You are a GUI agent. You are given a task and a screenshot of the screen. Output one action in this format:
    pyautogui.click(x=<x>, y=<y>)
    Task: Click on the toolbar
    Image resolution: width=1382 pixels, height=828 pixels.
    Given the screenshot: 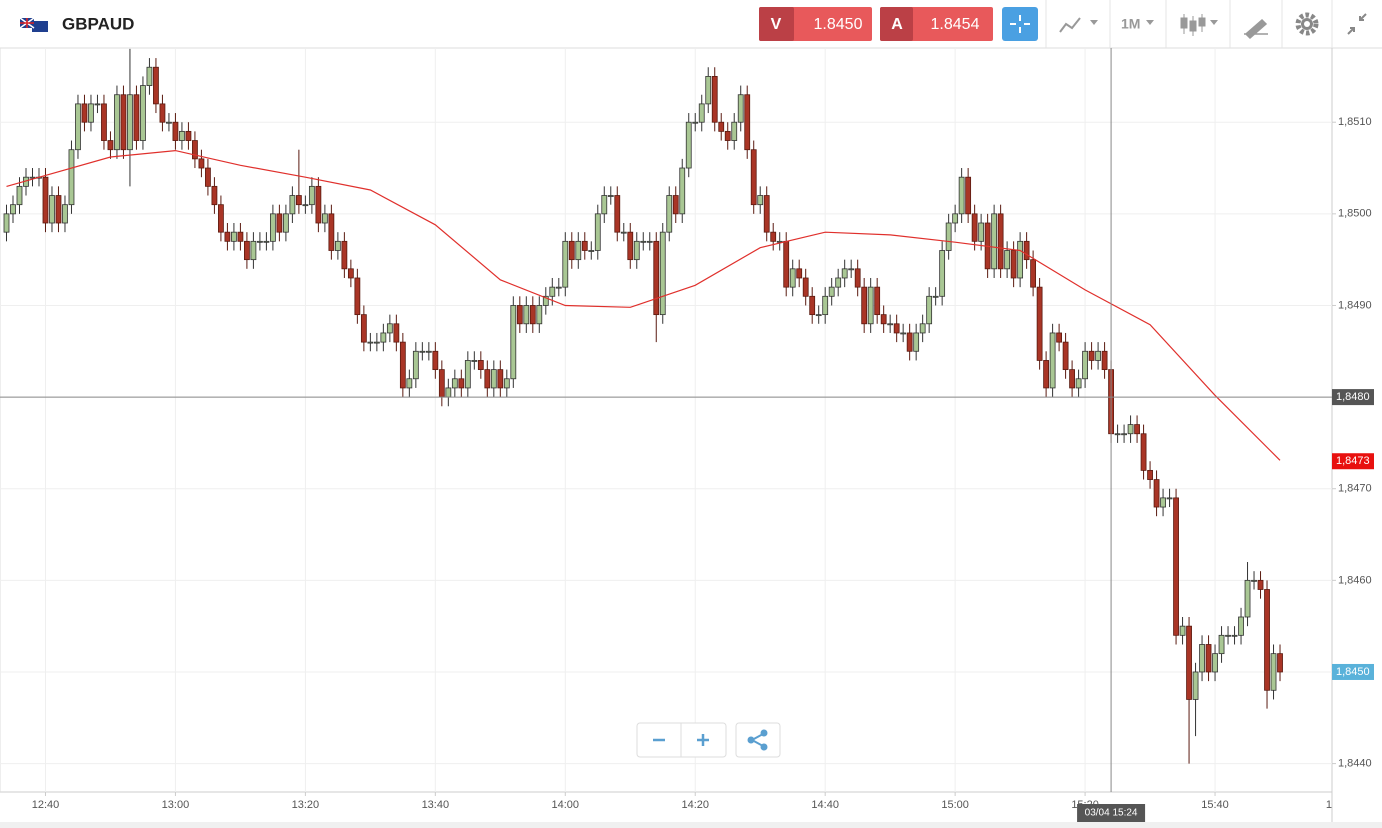 What is the action you would take?
    pyautogui.click(x=691, y=24)
    